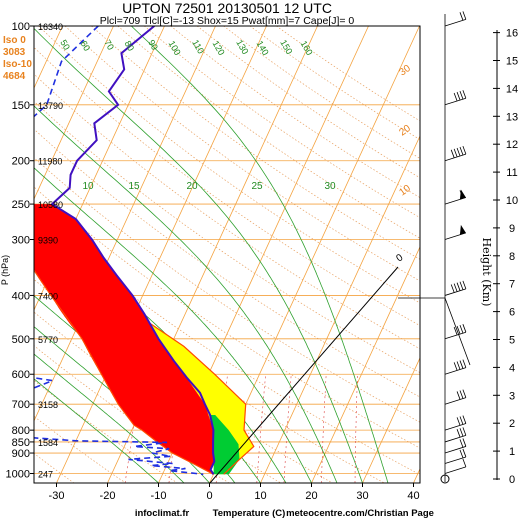 This screenshot has height=521, width=521. What do you see at coordinates (486, 272) in the screenshot?
I see `height-axis-label: Height (Km)` at bounding box center [486, 272].